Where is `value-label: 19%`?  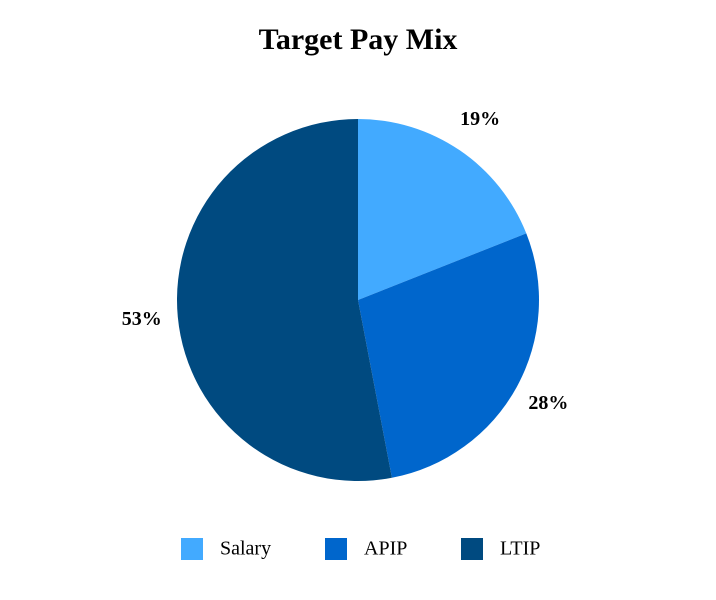
value-label: 19% is located at coordinates (480, 119).